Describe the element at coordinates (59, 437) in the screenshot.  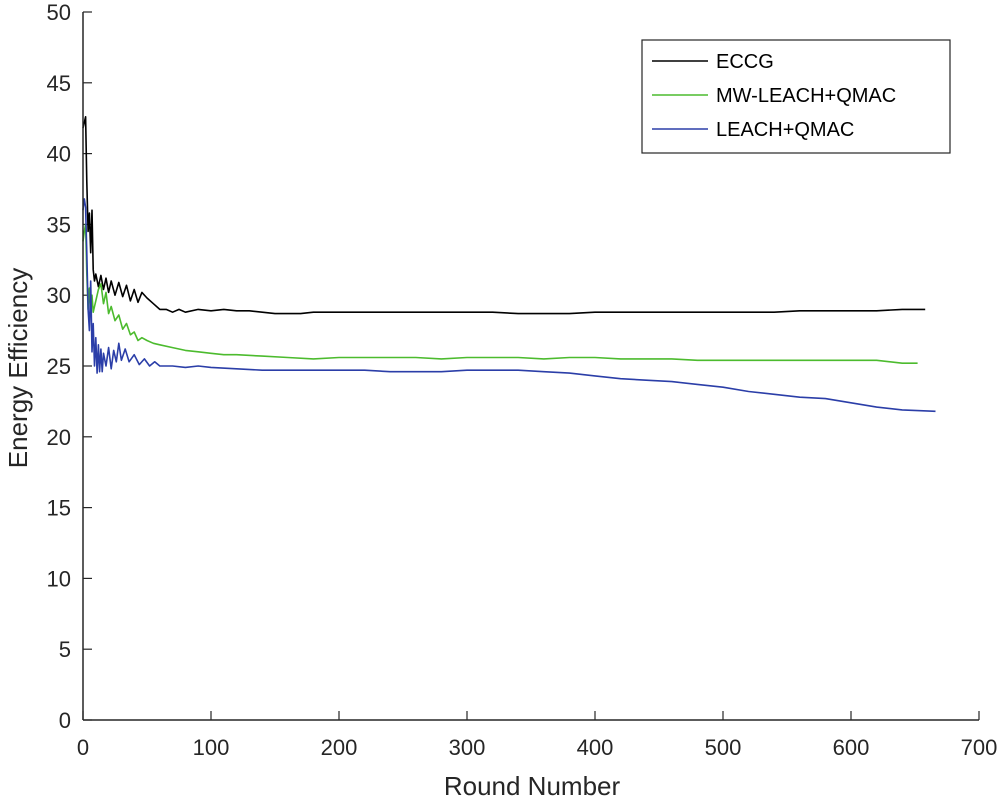
I see `y-tick-label: 20` at that location.